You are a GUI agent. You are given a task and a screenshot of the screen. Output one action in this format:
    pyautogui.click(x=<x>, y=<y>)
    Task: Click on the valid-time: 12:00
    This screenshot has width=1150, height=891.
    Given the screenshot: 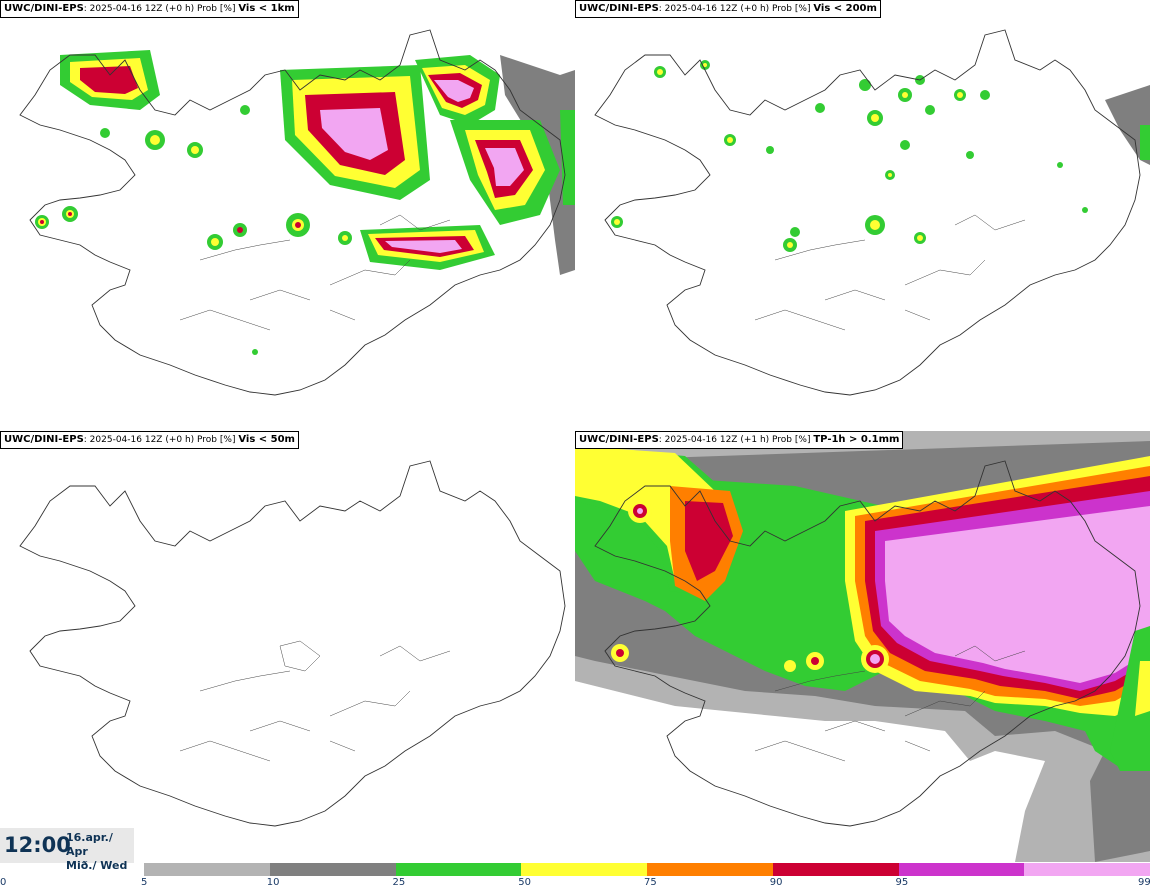 What is the action you would take?
    pyautogui.click(x=37, y=845)
    